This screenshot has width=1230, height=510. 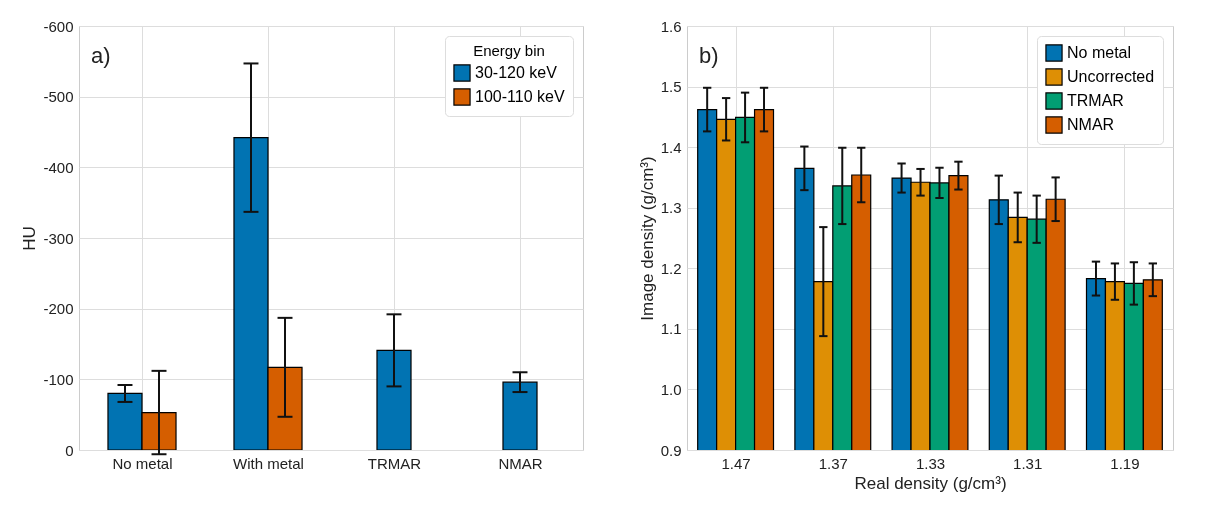 What do you see at coordinates (520, 463) in the screenshot?
I see `x-tick-label: NMAR` at bounding box center [520, 463].